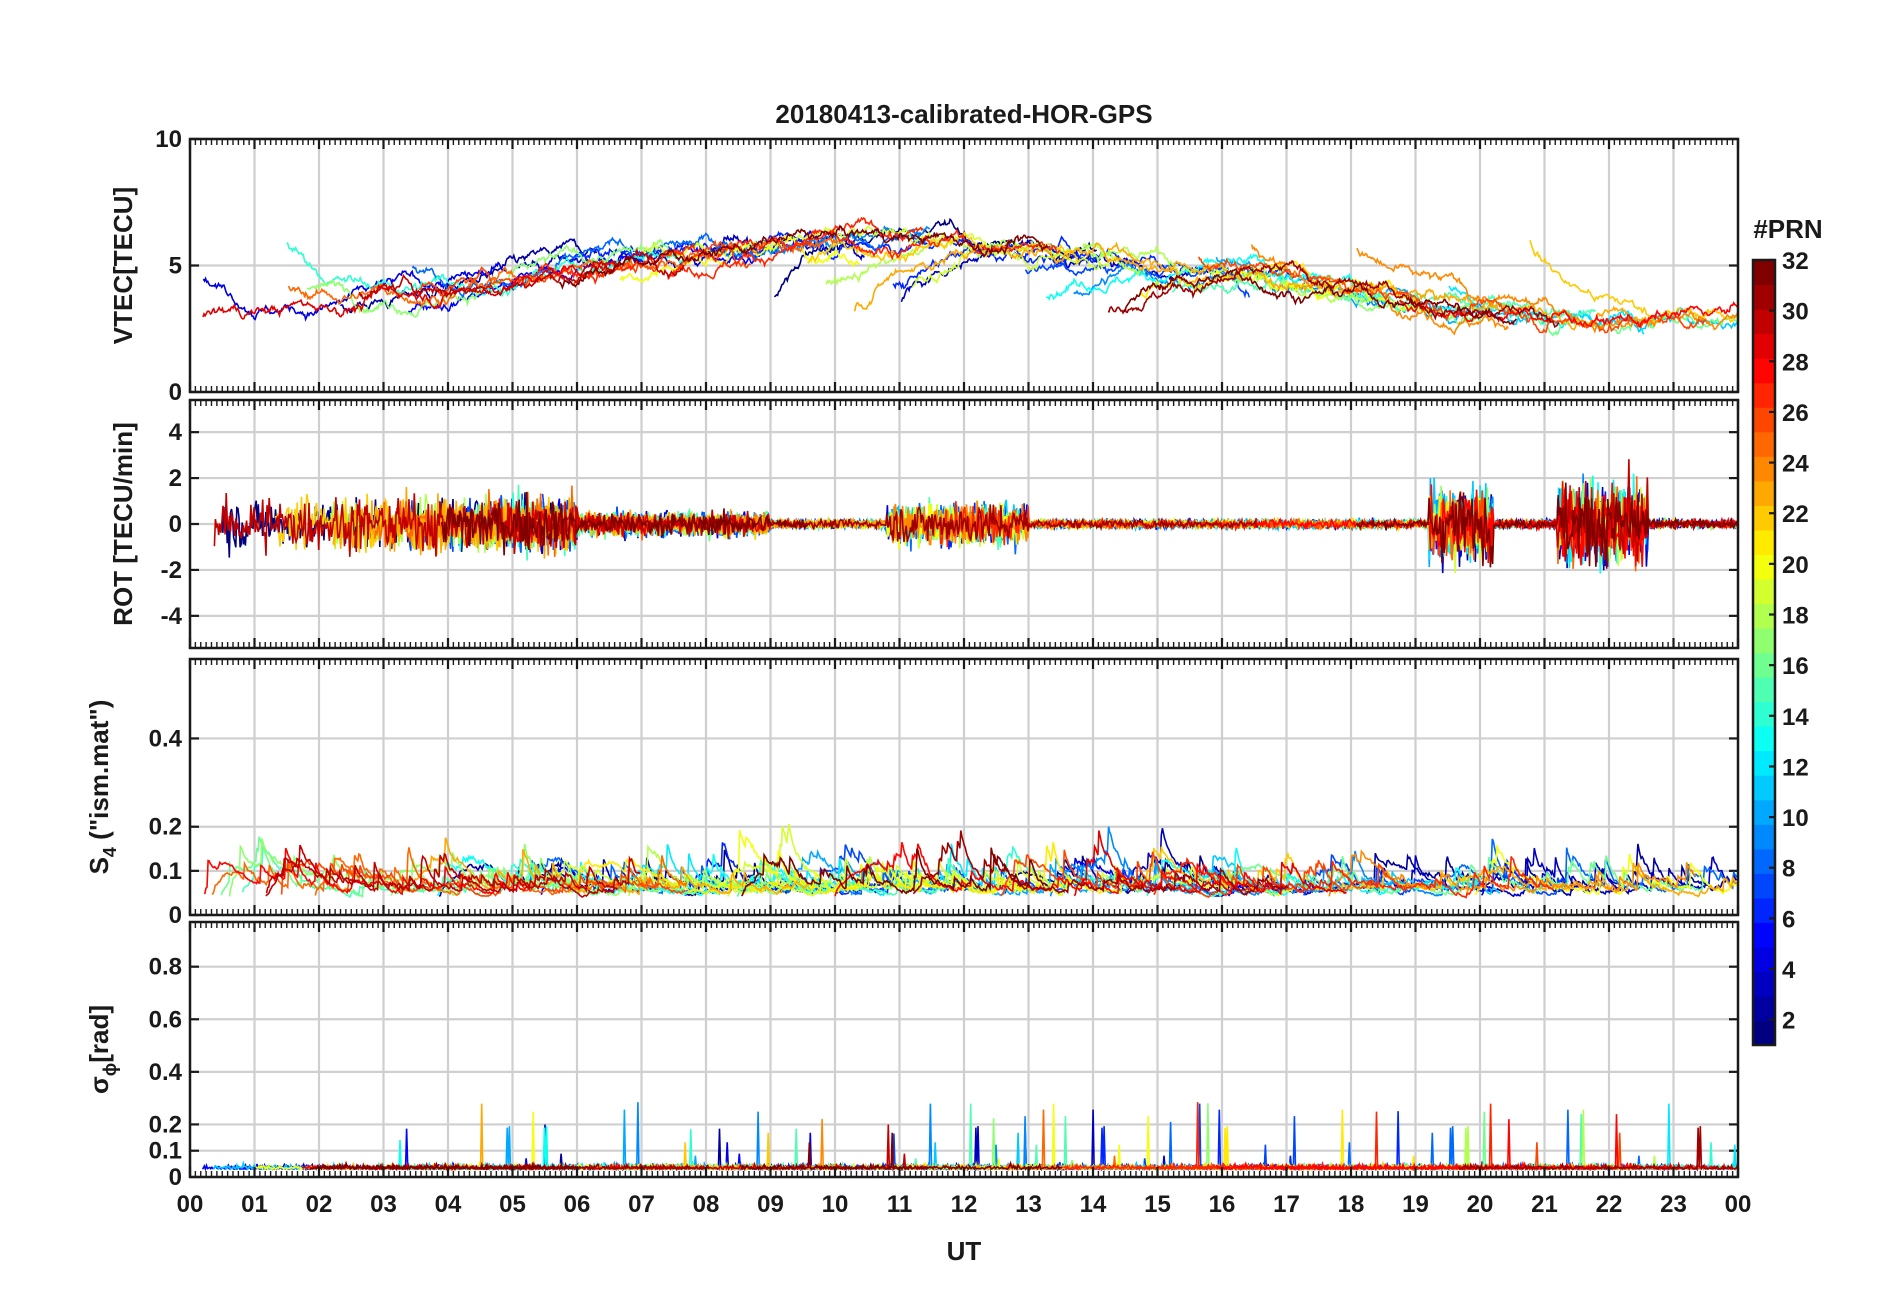 The image size is (1902, 1292). Describe the element at coordinates (1795, 616) in the screenshot. I see `colorbar-tick-label: 18` at that location.